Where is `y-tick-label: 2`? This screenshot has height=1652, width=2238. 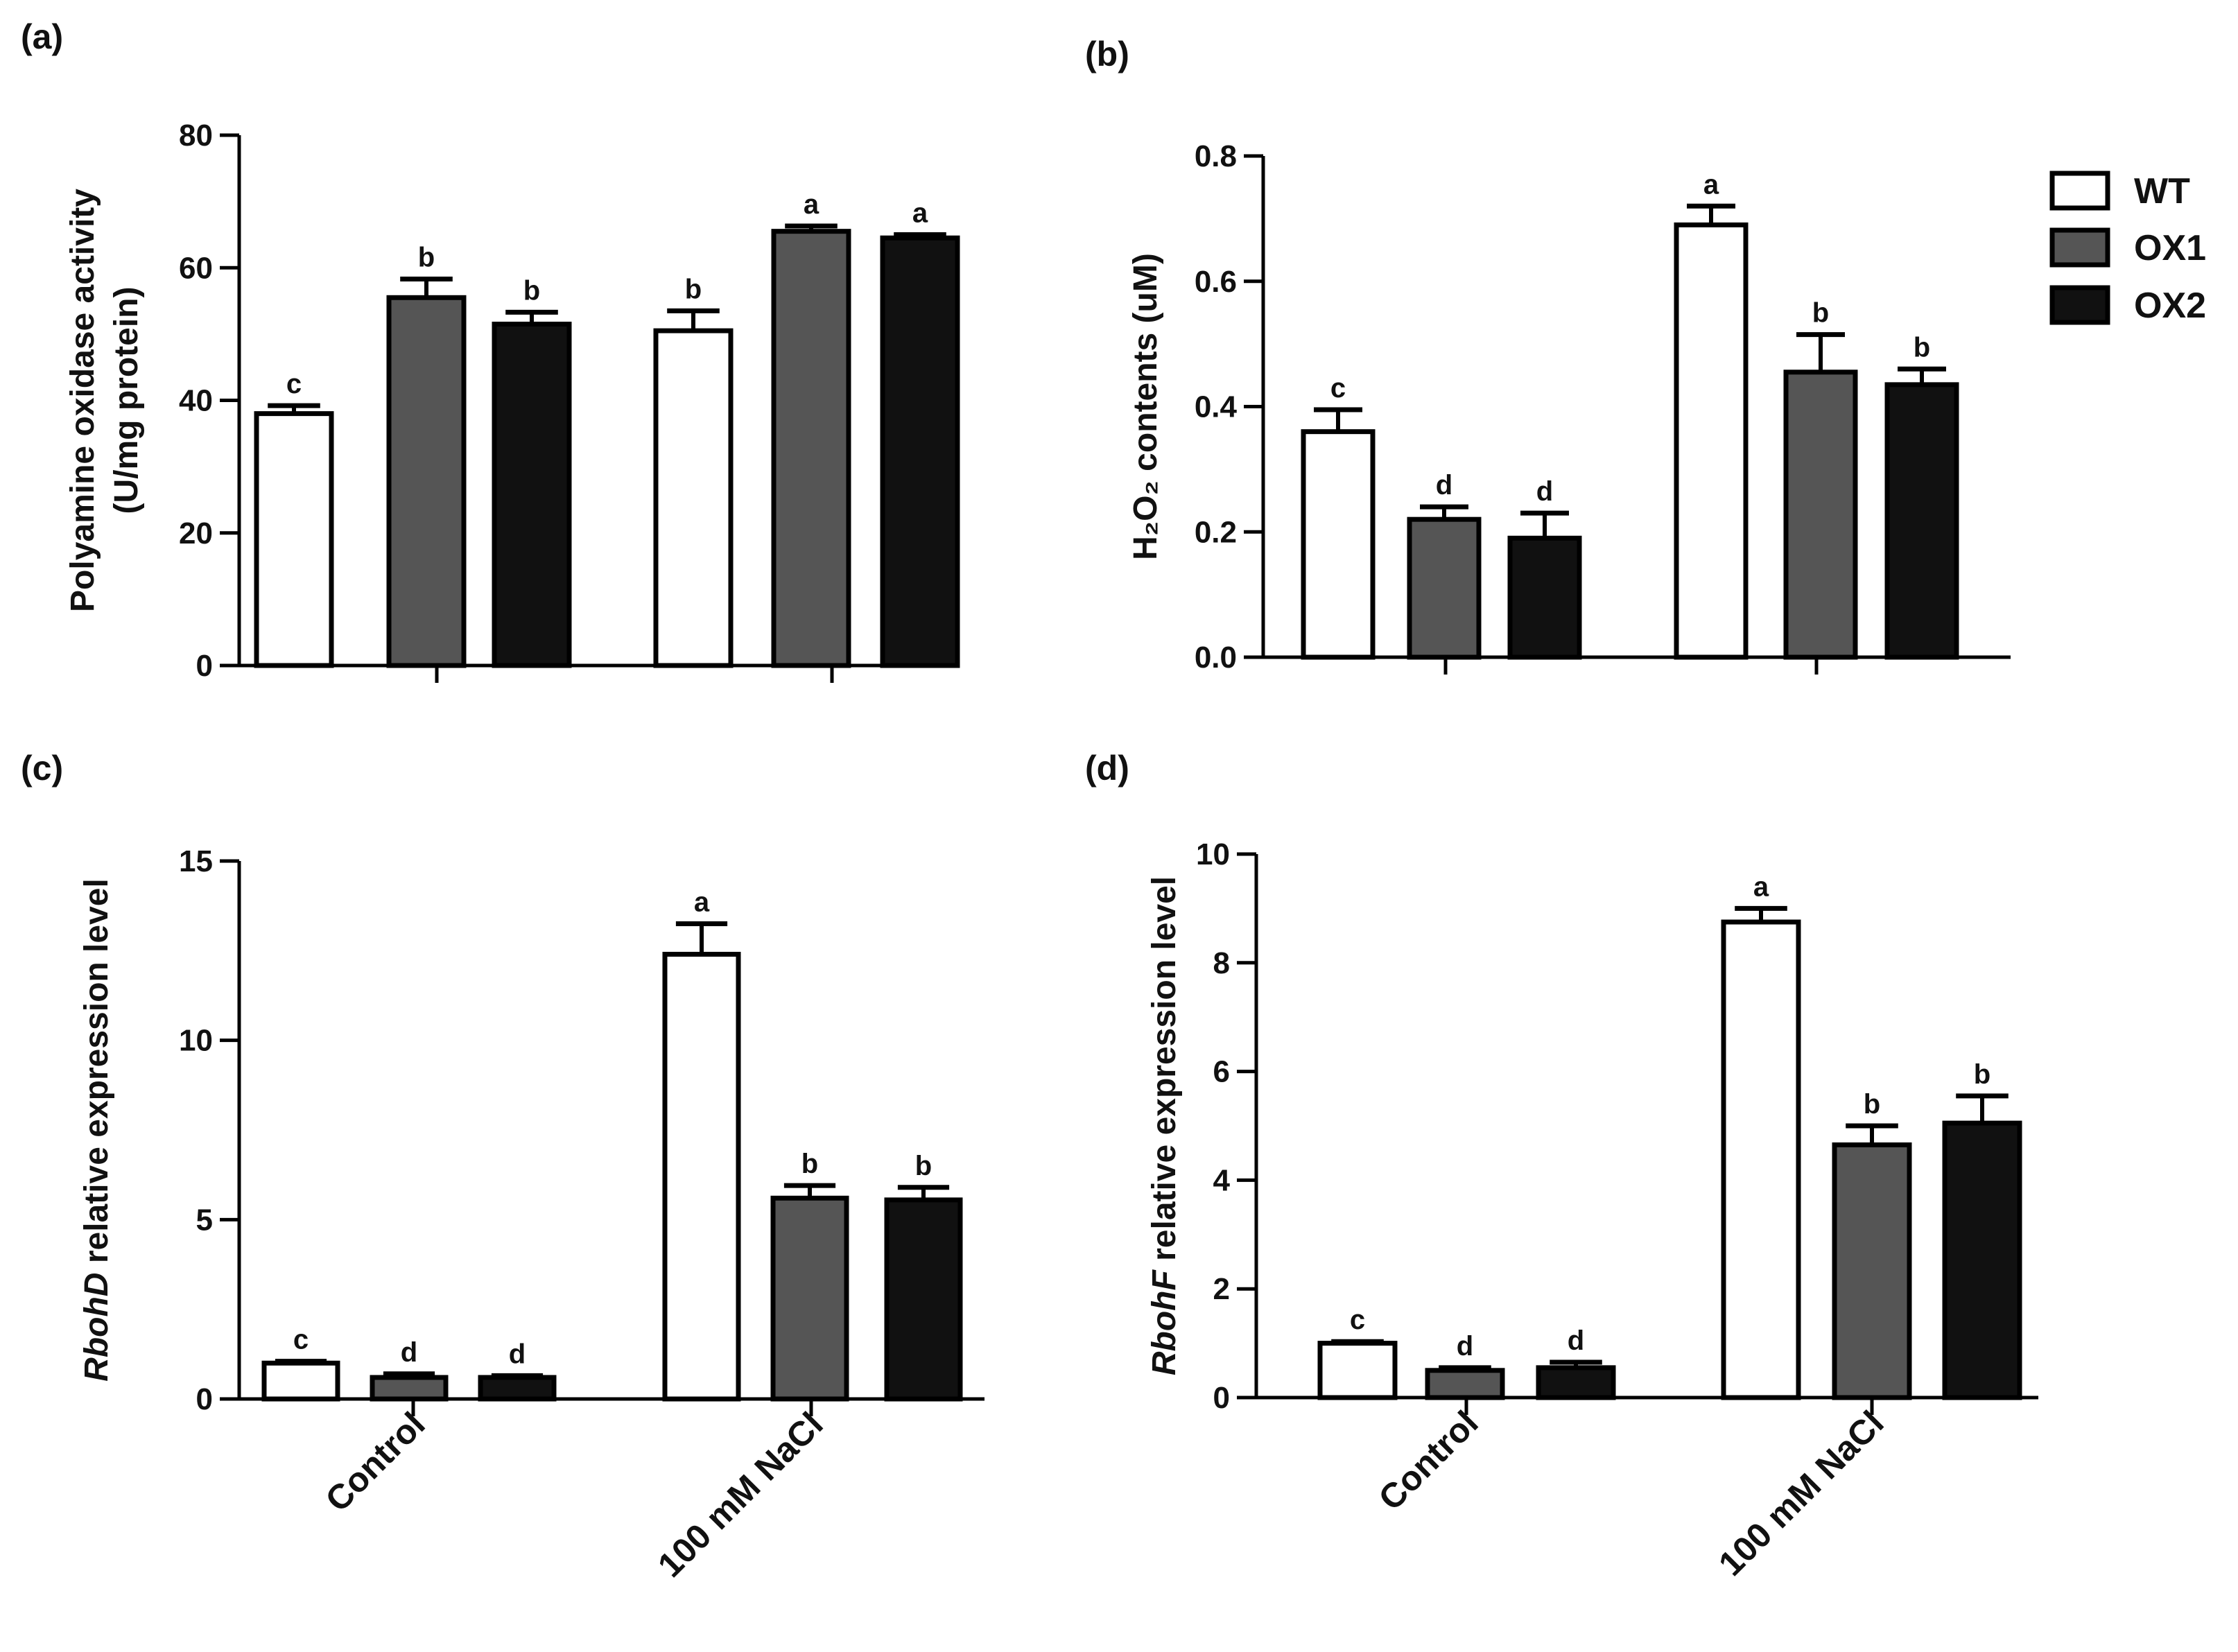 y-tick-label: 2 is located at coordinates (1221, 1289).